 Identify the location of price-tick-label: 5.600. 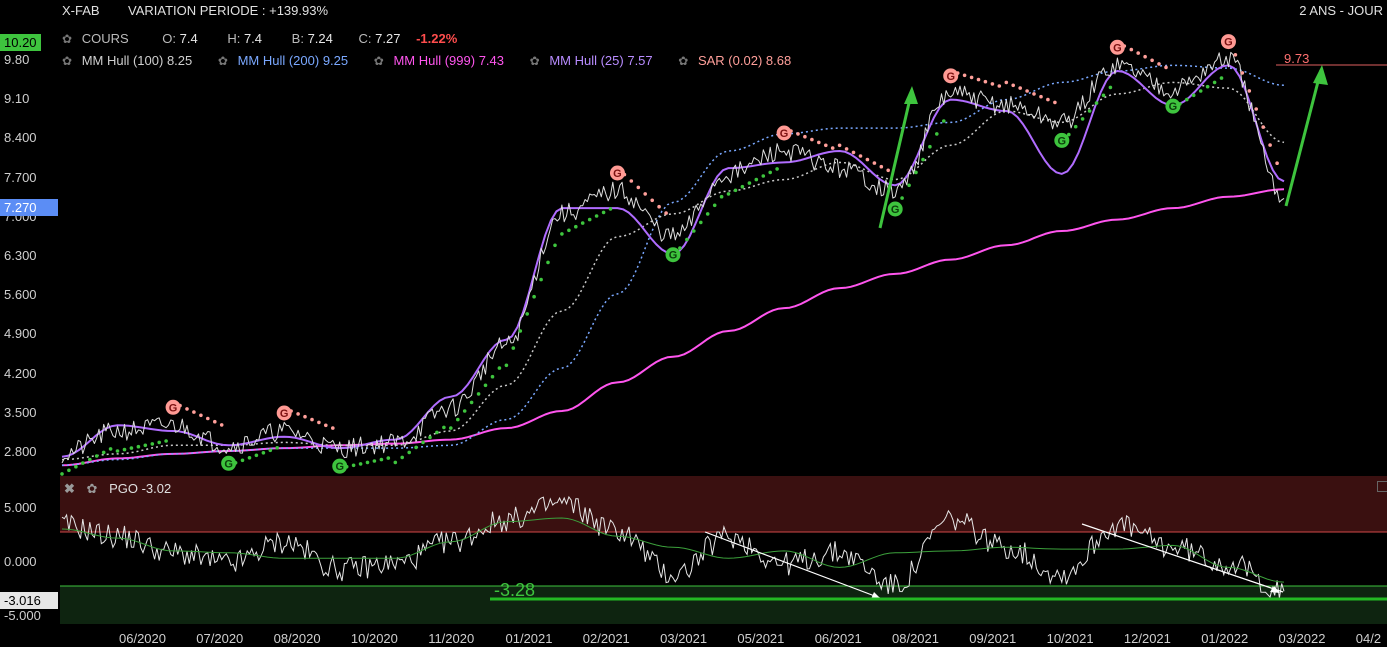
(20, 295).